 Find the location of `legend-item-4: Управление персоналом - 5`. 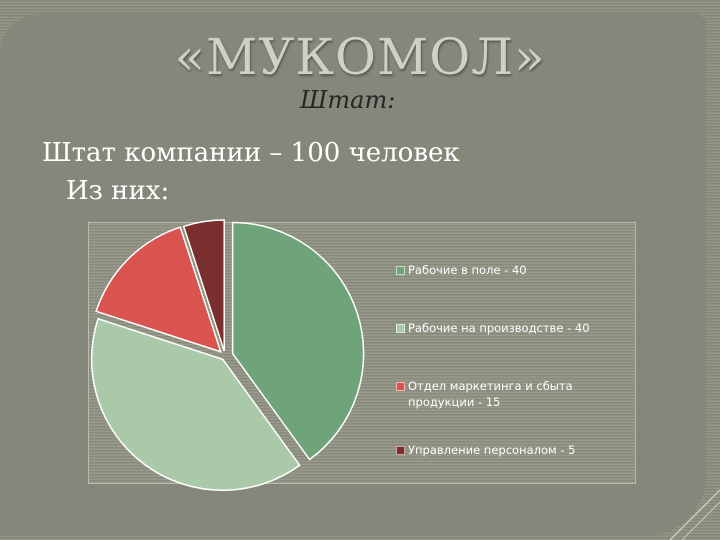

legend-item-4: Управление персоналом - 5 is located at coordinates (514, 450).